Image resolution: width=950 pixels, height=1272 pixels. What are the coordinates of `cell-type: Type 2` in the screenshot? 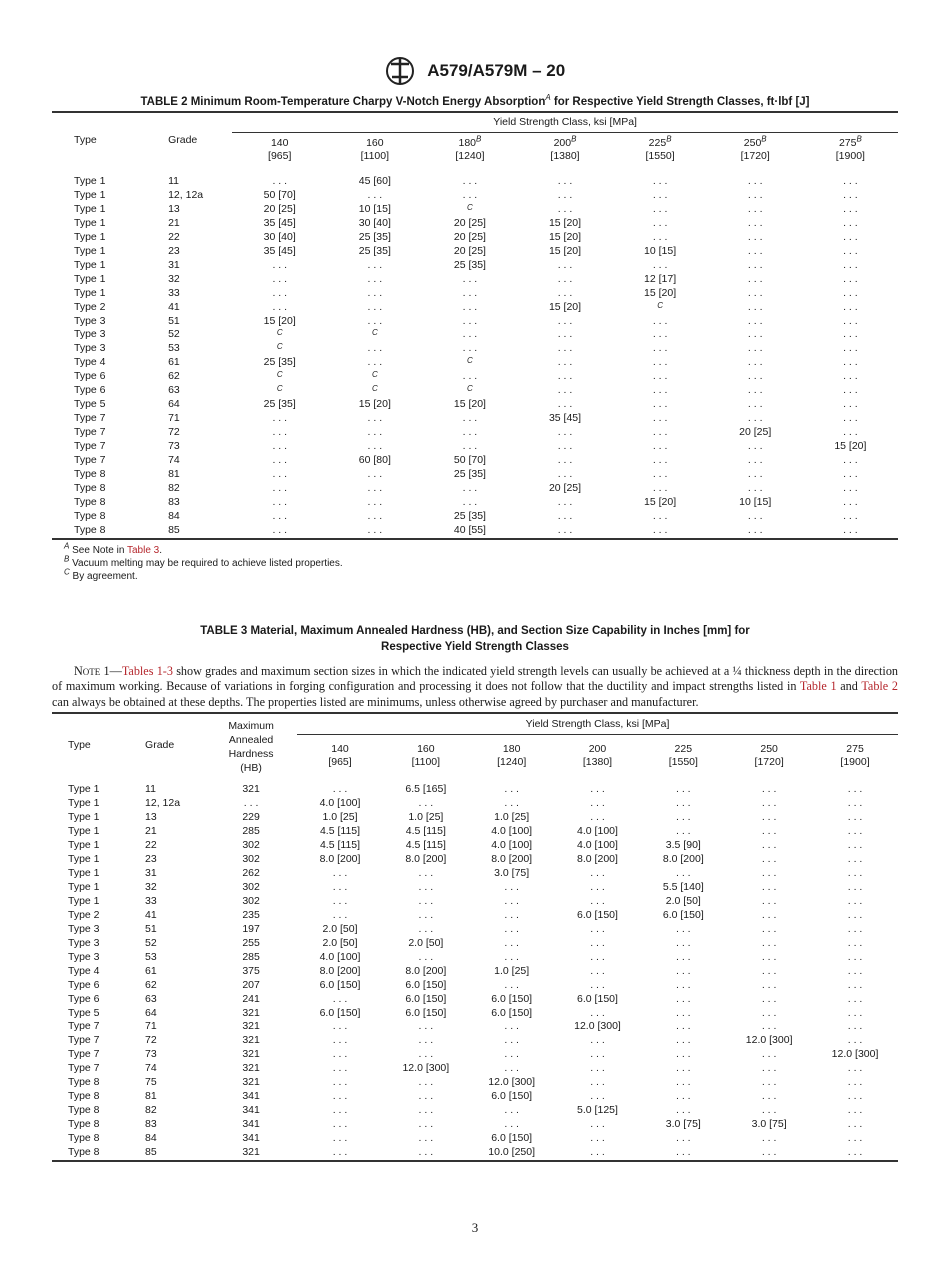 It's located at (90, 306).